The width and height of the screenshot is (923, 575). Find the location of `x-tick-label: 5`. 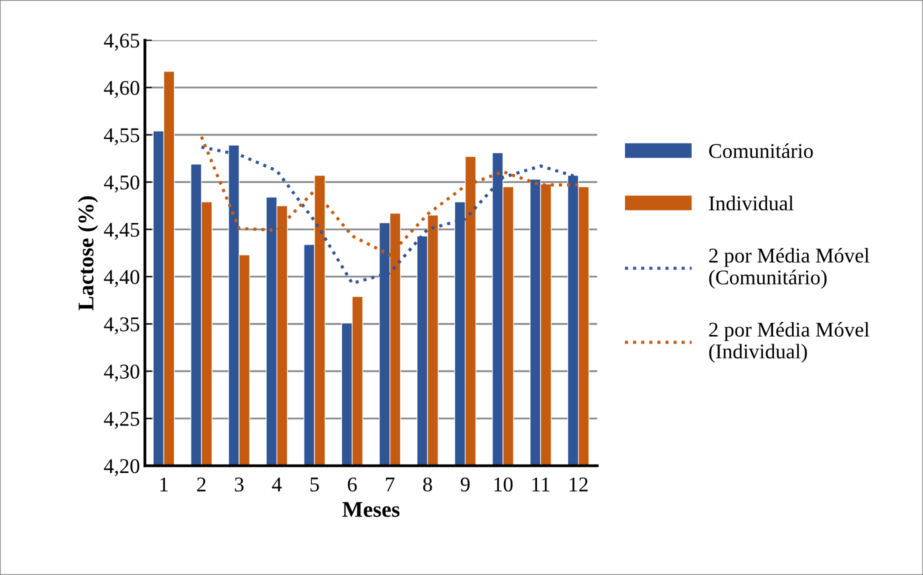

x-tick-label: 5 is located at coordinates (314, 485).